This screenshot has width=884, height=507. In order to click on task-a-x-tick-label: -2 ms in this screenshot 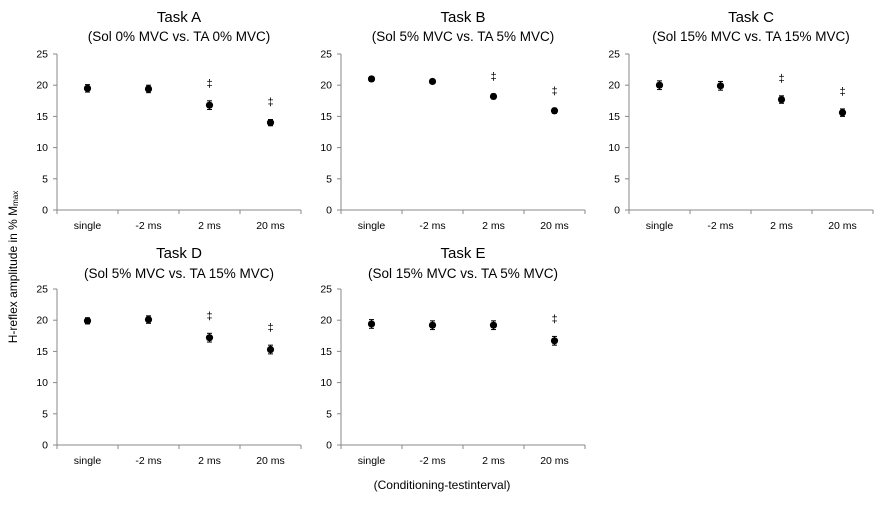, I will do `click(148, 226)`.